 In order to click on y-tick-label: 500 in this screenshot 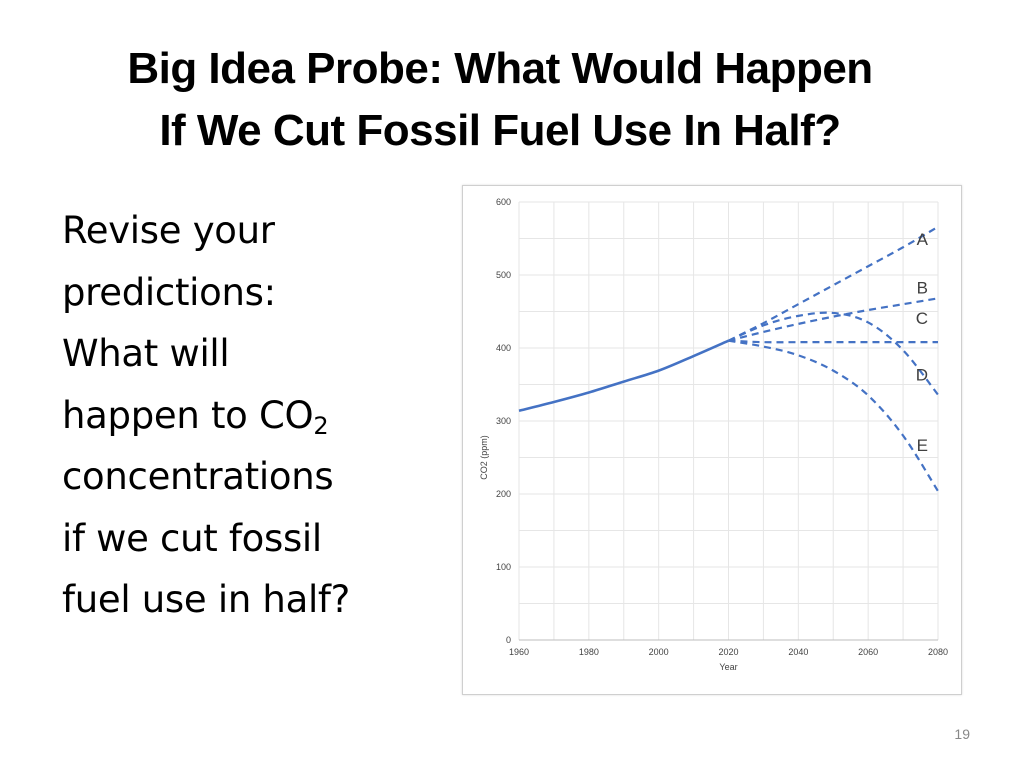, I will do `click(503, 275)`.